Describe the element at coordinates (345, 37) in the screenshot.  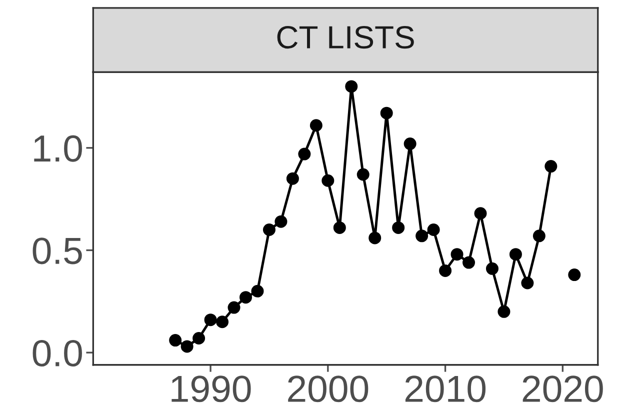
I see `chart-title: CT LISTS` at that location.